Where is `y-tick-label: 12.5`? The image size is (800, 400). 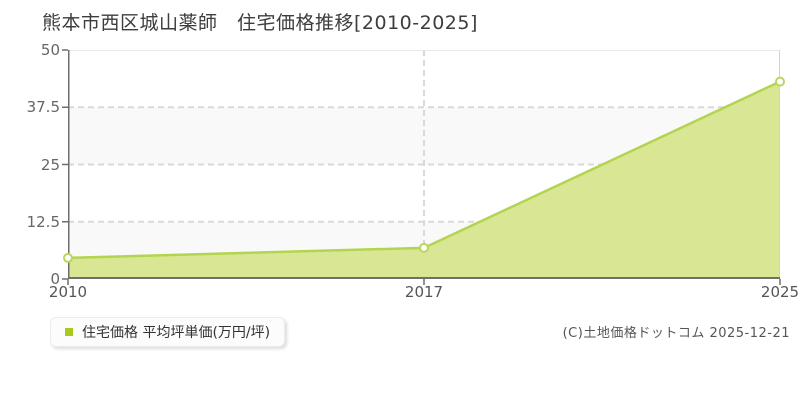
y-tick-label: 12.5 is located at coordinates (43, 221).